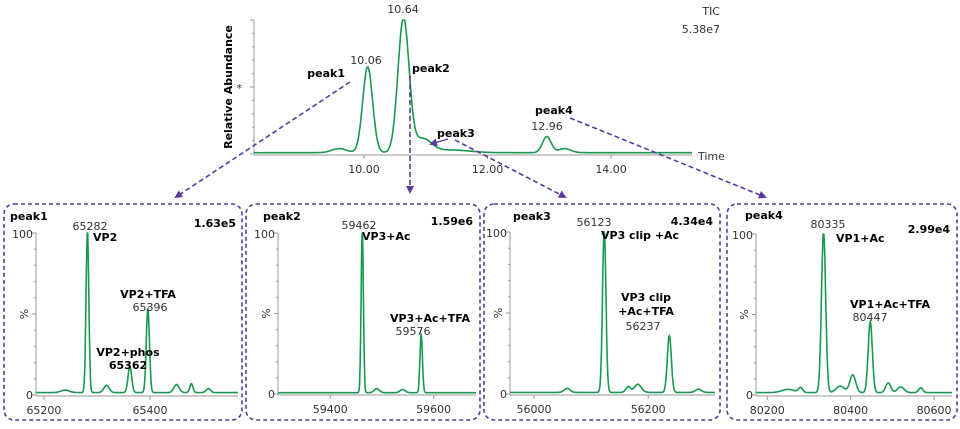 The image size is (960, 429). I want to click on intensity-label: 5.38e7, so click(701, 29).